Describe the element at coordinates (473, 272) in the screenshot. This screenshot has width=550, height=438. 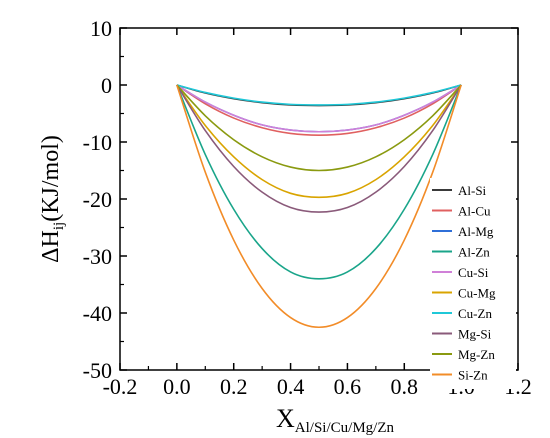
I see `legend-label: Cu-Si` at that location.